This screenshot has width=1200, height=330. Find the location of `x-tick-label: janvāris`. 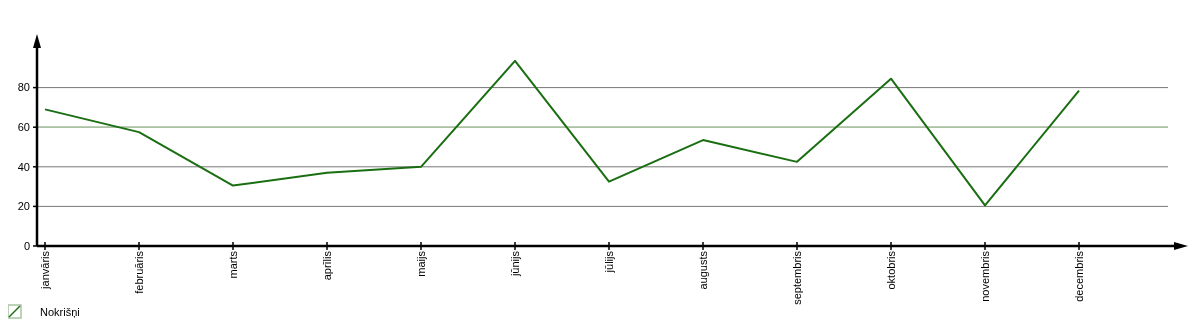

x-tick-label: janvāris is located at coordinates (45, 270).